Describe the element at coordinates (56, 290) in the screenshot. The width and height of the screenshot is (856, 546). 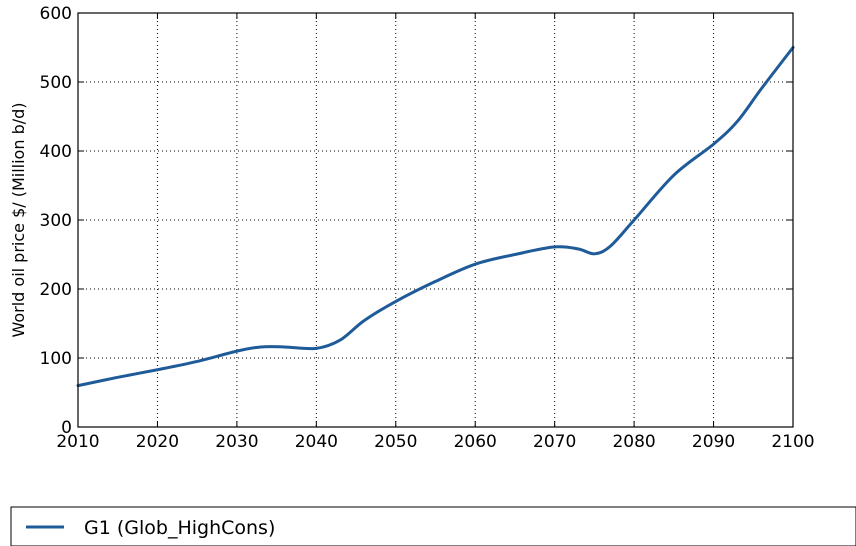
I see `y-tick-label: 200` at that location.